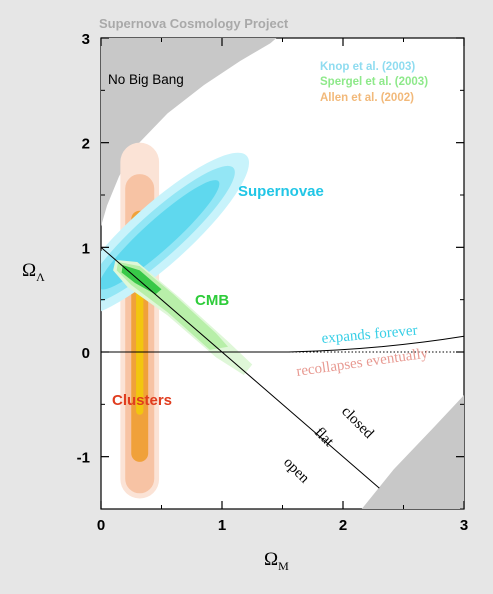 Image resolution: width=493 pixels, height=594 pixels. What do you see at coordinates (83, 458) in the screenshot?
I see `y-tick-label: -1` at bounding box center [83, 458].